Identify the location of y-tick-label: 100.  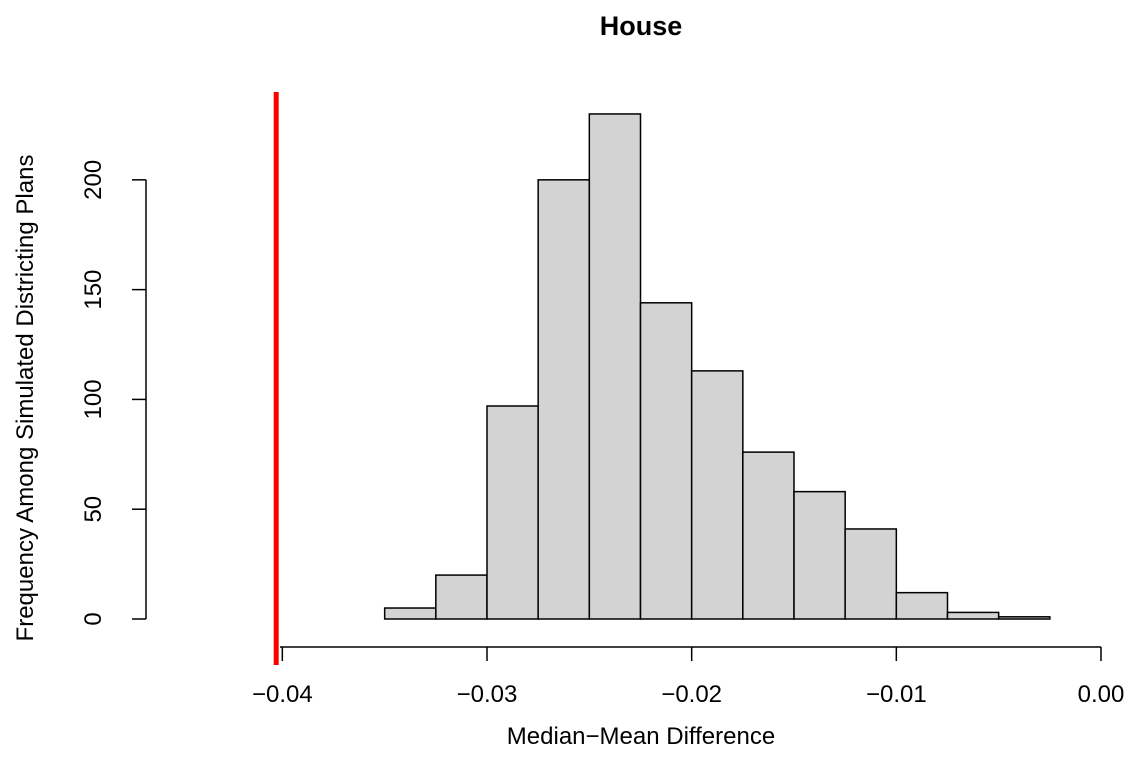
(93, 399).